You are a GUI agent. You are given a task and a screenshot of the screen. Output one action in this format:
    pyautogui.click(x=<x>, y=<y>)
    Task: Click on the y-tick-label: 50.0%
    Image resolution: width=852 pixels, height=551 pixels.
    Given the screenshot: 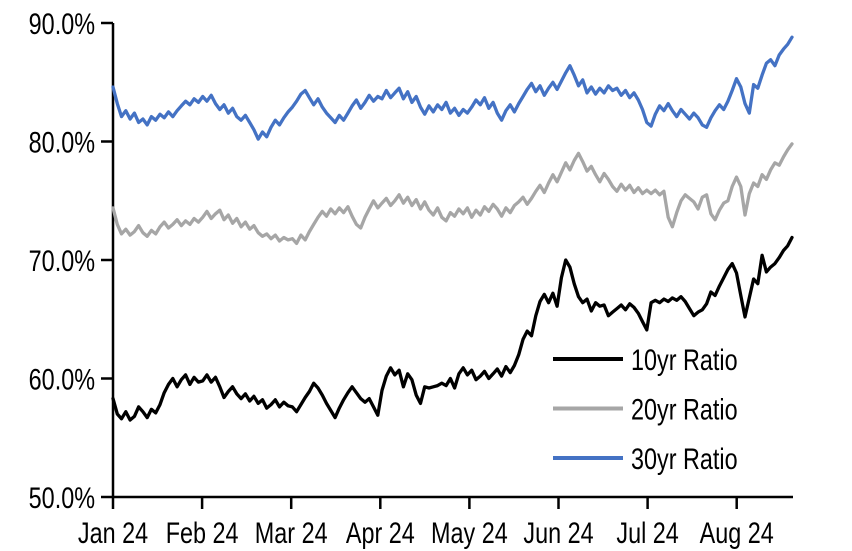 What is the action you would take?
    pyautogui.click(x=62, y=497)
    